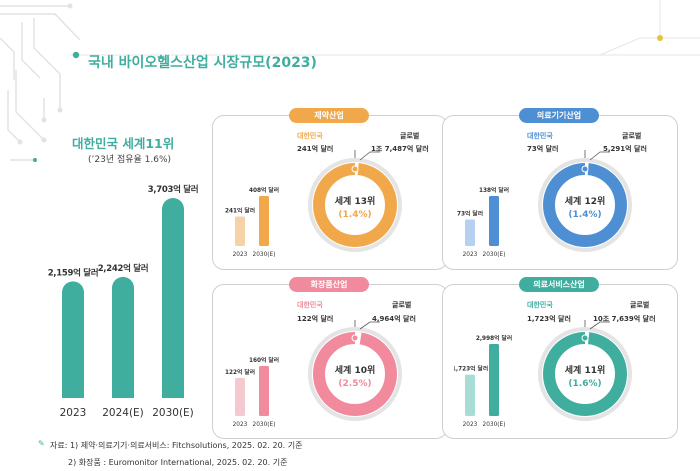 The width and height of the screenshot is (700, 471). Describe the element at coordinates (264, 391) in the screenshot. I see `cosmetic-mini-bar-2030(E)` at that location.